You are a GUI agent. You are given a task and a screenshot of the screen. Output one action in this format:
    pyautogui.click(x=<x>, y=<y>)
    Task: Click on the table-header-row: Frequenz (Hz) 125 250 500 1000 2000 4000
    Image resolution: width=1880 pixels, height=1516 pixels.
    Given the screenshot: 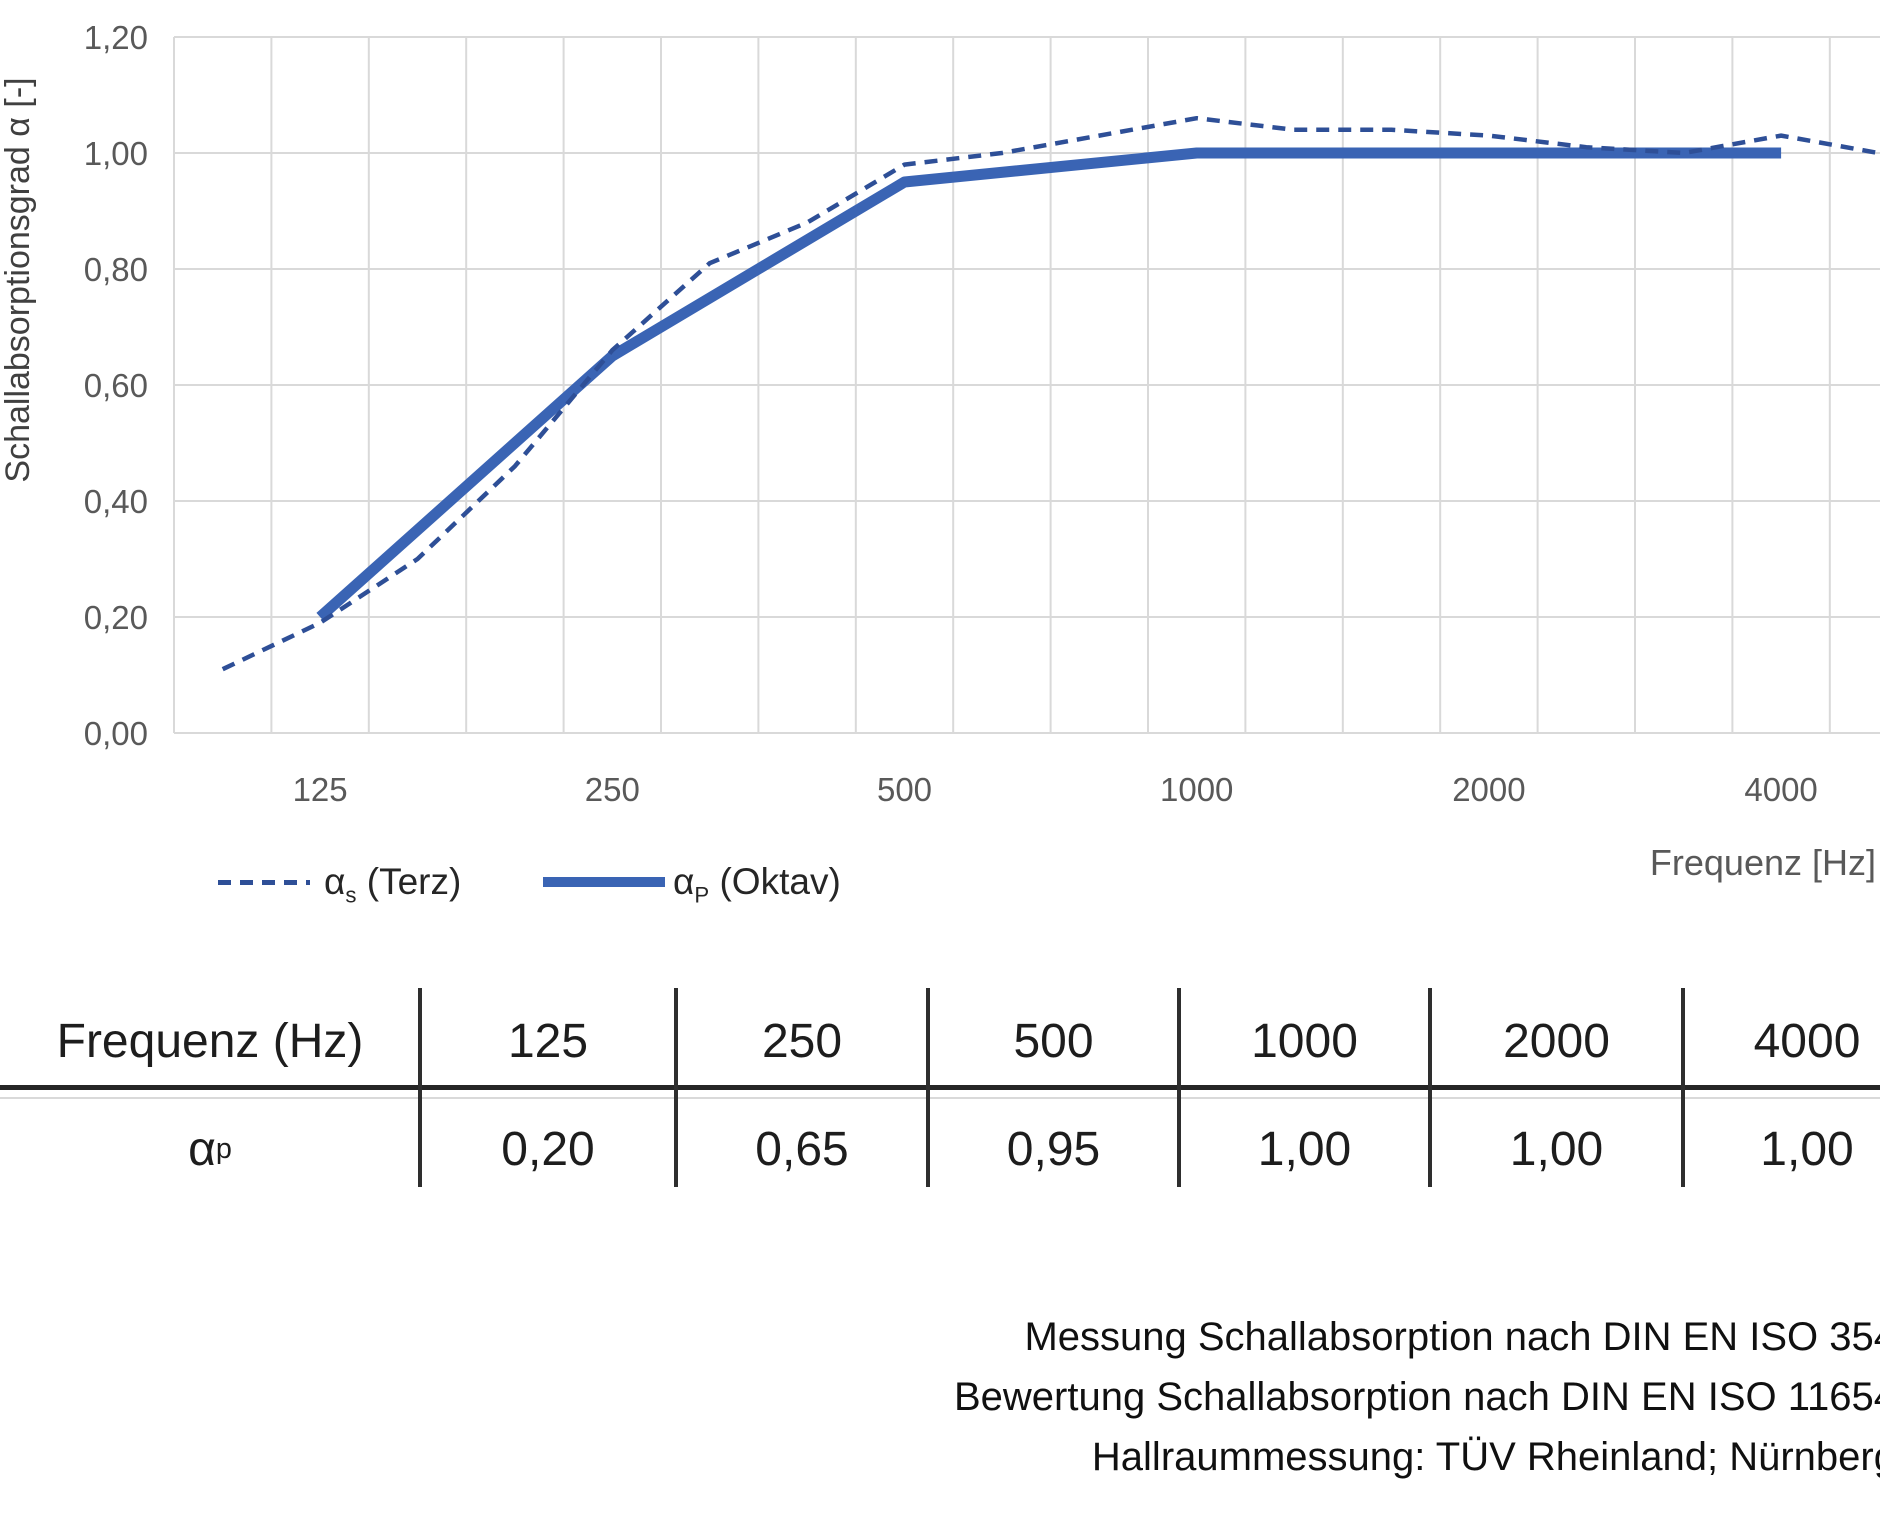 What is the action you would take?
    pyautogui.click(x=940, y=1041)
    